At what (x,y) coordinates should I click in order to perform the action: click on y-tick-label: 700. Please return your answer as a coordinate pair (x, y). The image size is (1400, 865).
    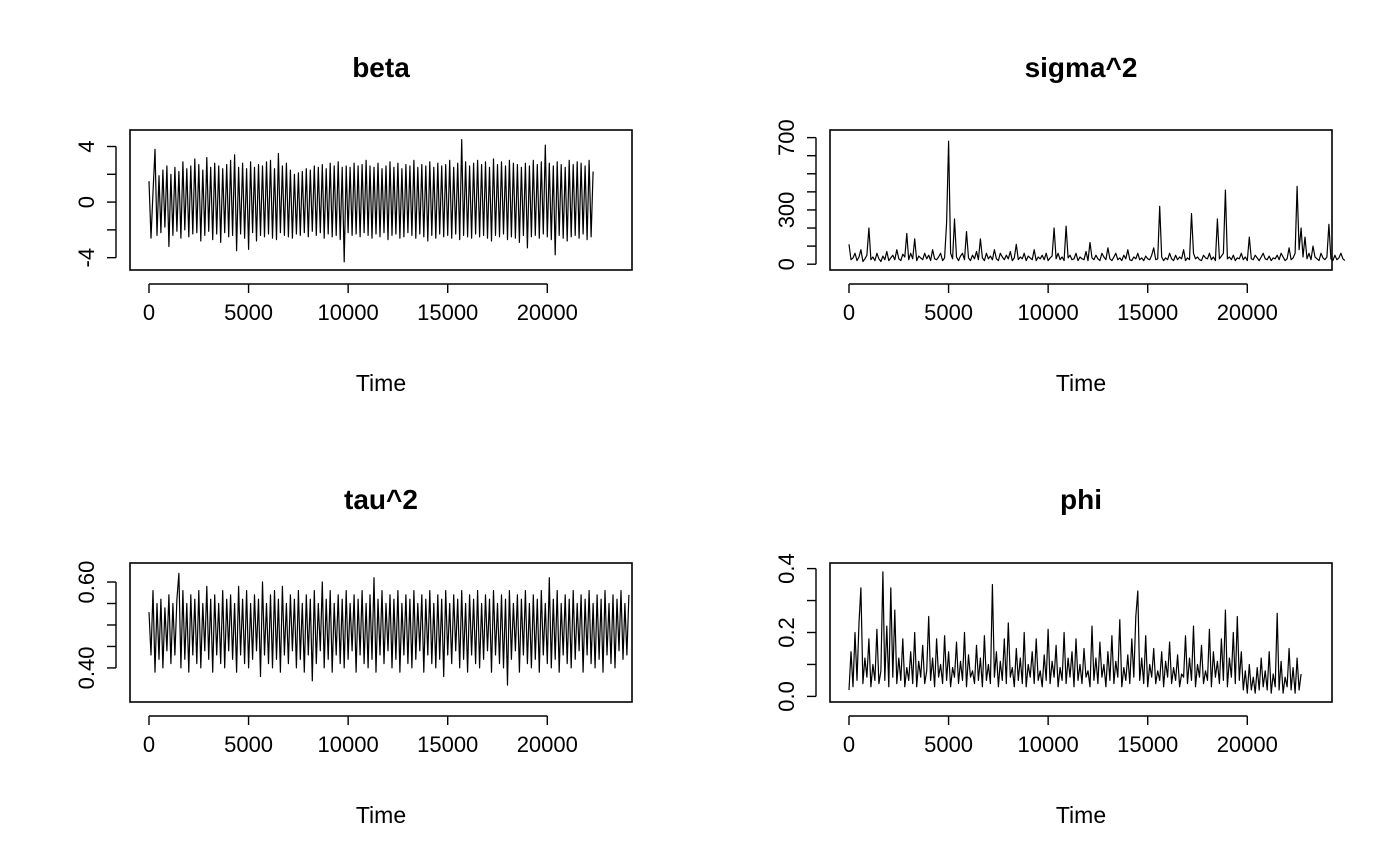
    Looking at the image, I should click on (786, 137).